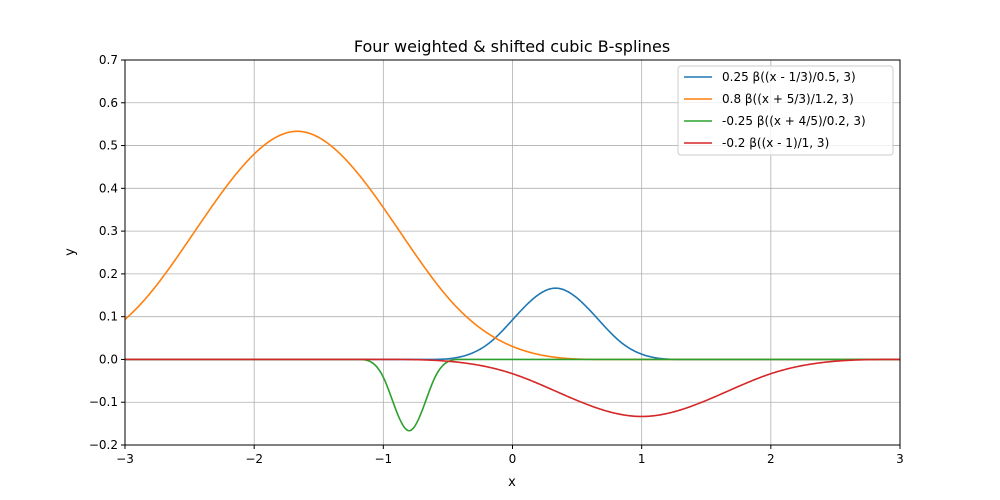 The width and height of the screenshot is (1000, 500). I want to click on y-tick-label: −0.2, so click(103, 445).